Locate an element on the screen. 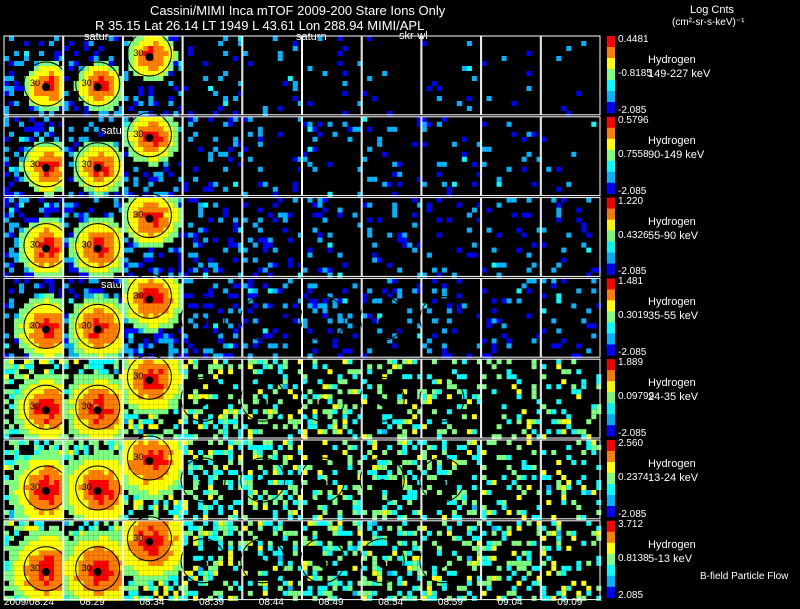 The height and width of the screenshot is (609, 800). colorbar-mid: 0.7558 is located at coordinates (633, 154).